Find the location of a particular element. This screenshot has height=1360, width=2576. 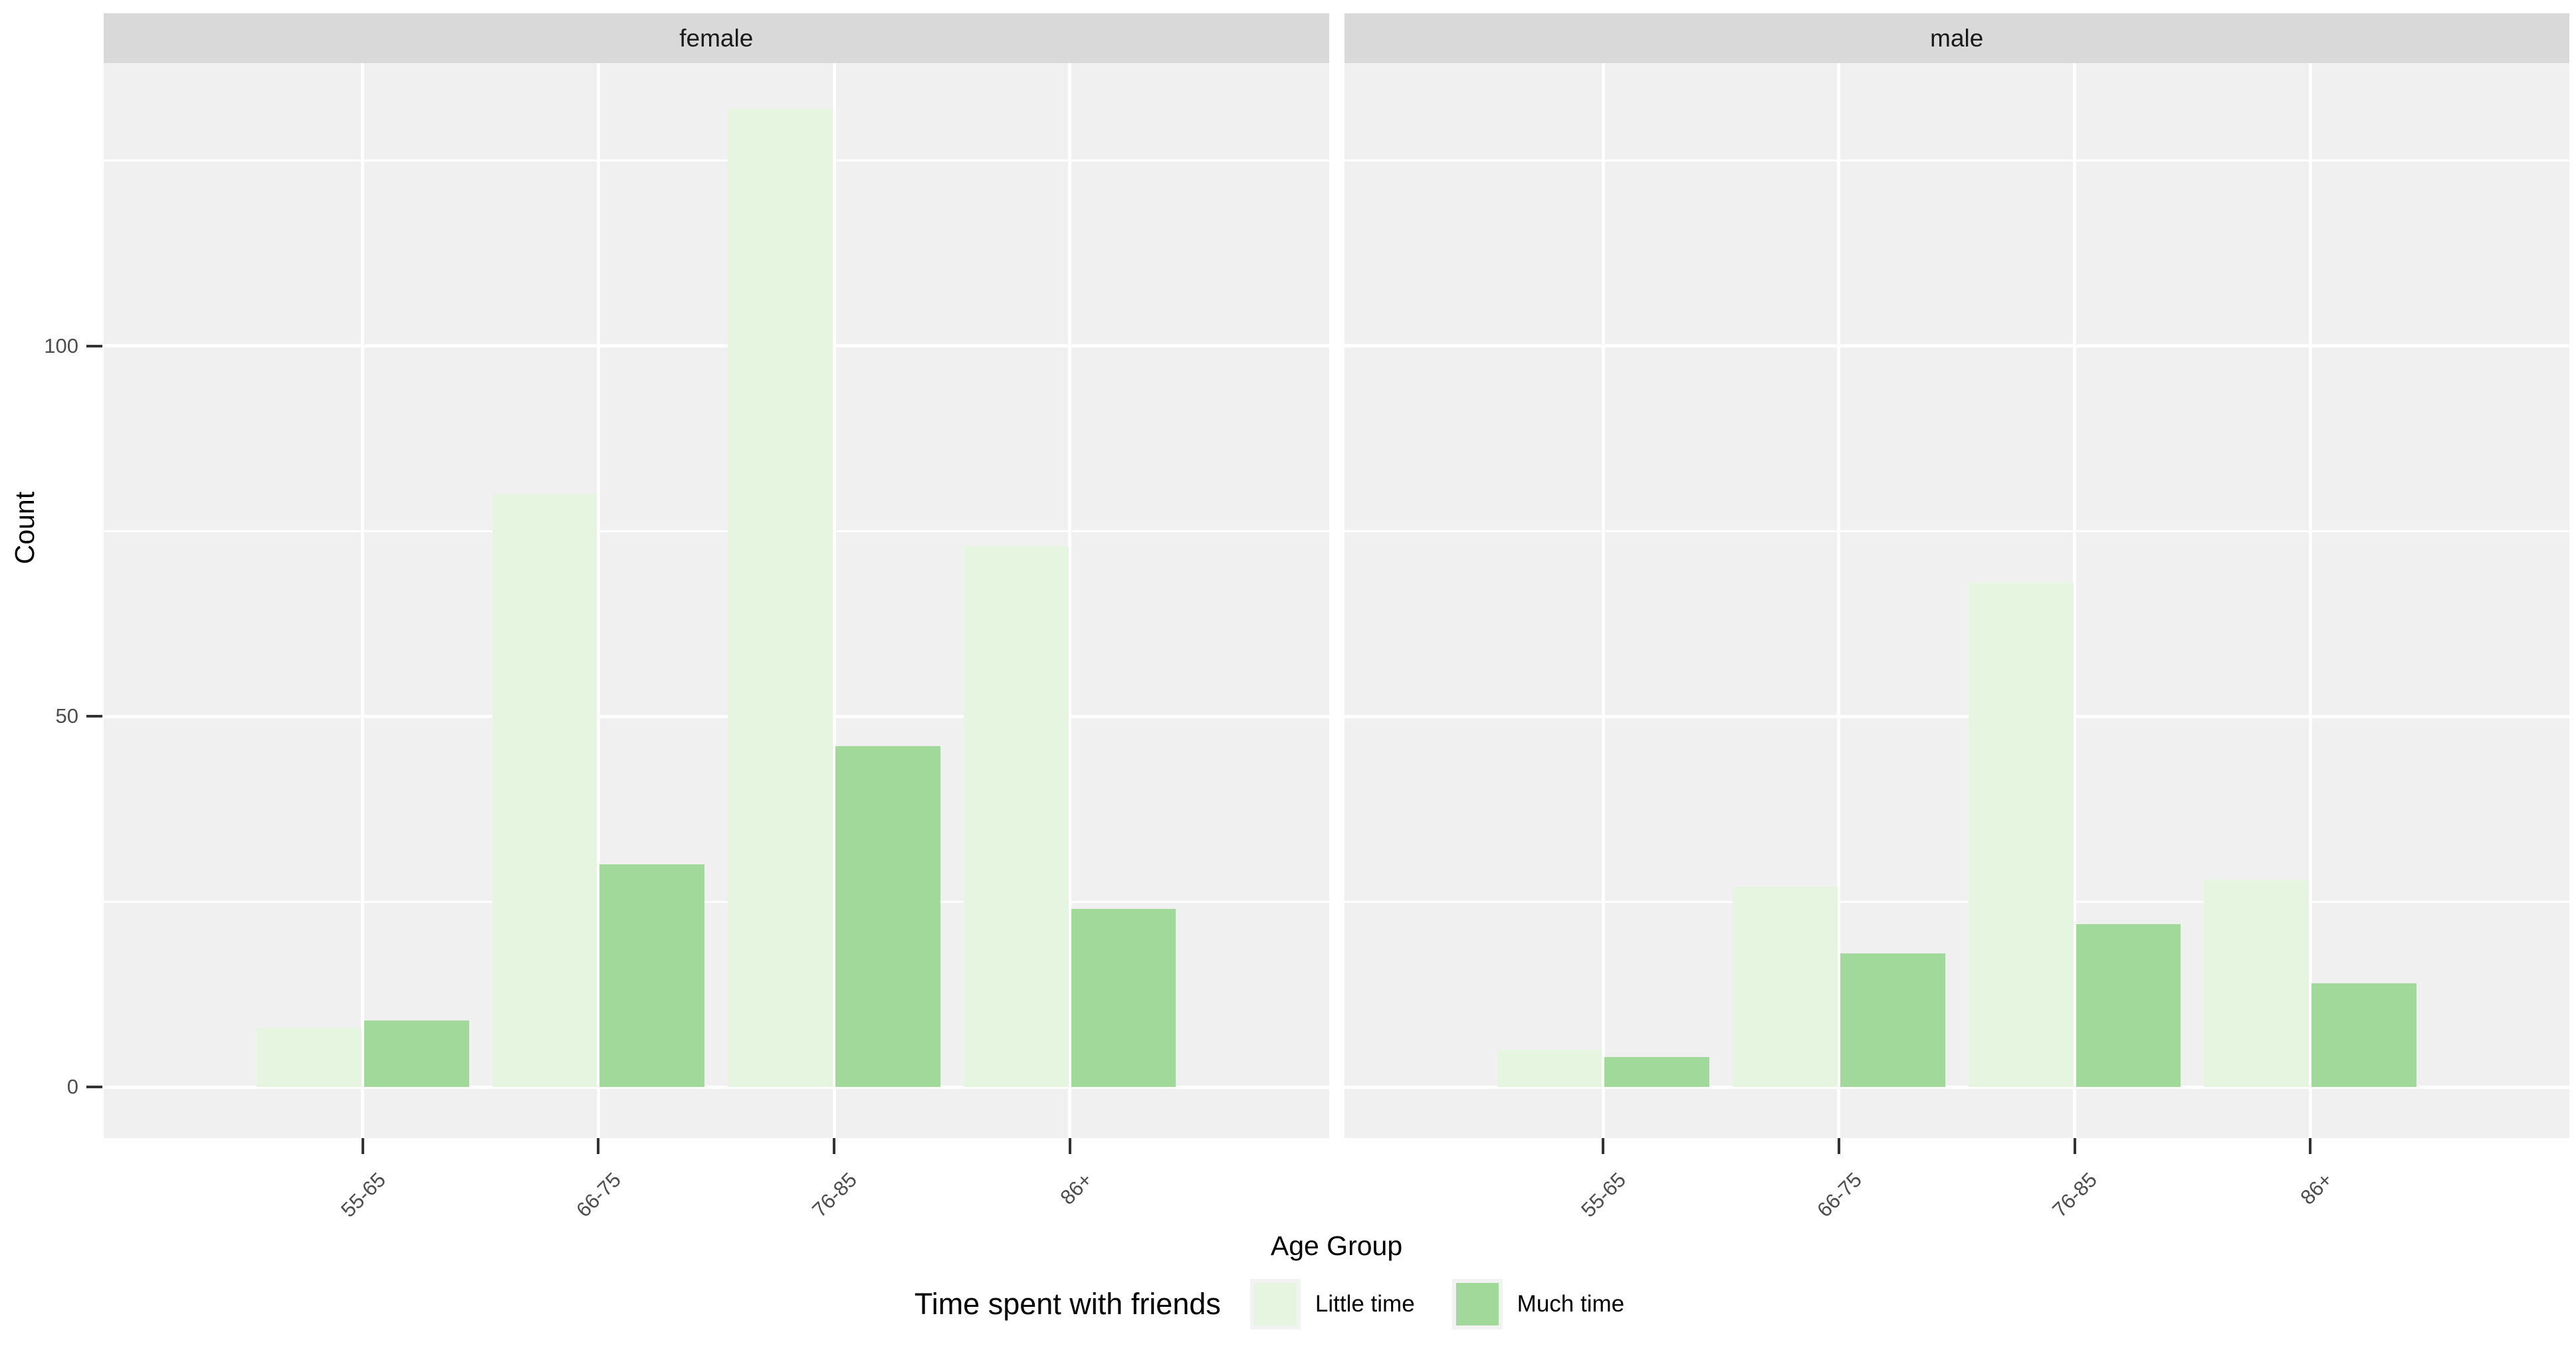

legend-swatch-much-time is located at coordinates (1477, 1304).